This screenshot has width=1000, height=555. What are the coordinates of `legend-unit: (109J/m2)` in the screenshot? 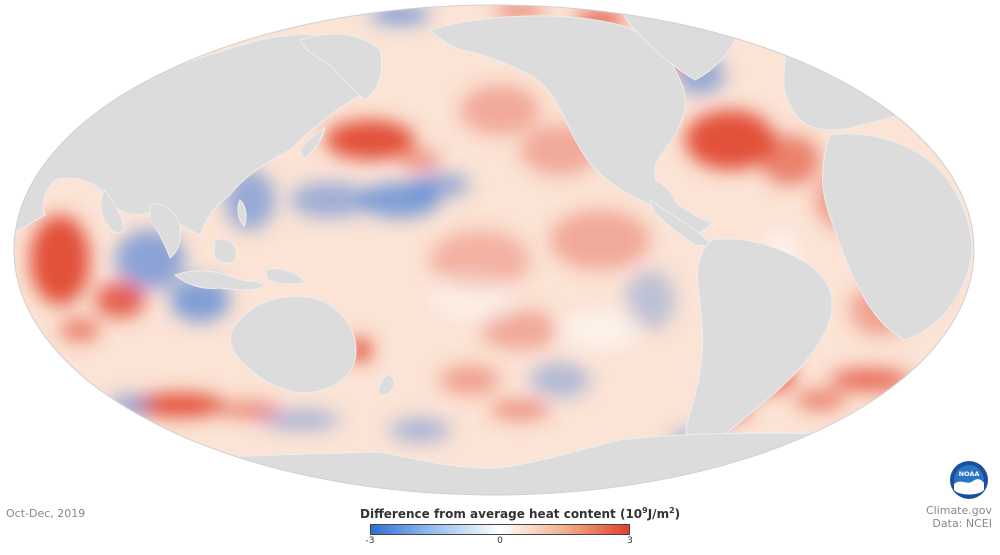 It's located at (650, 513).